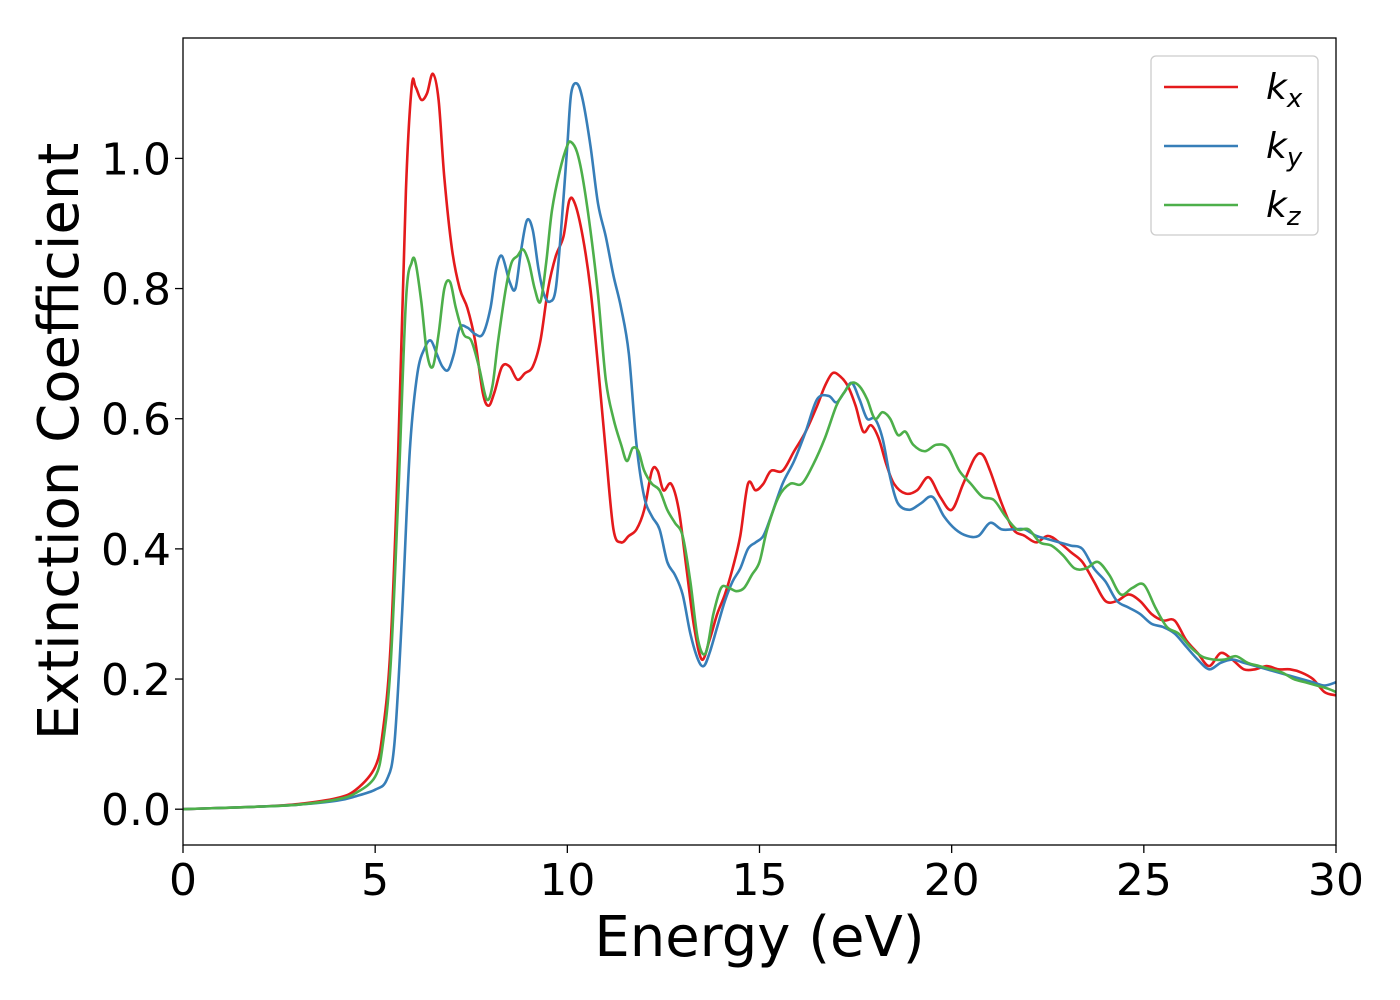 The height and width of the screenshot is (1000, 1400). What do you see at coordinates (142, 485) in the screenshot?
I see `y-axis: 0.0 0.2 0.4 0.6 0.8 1.0` at bounding box center [142, 485].